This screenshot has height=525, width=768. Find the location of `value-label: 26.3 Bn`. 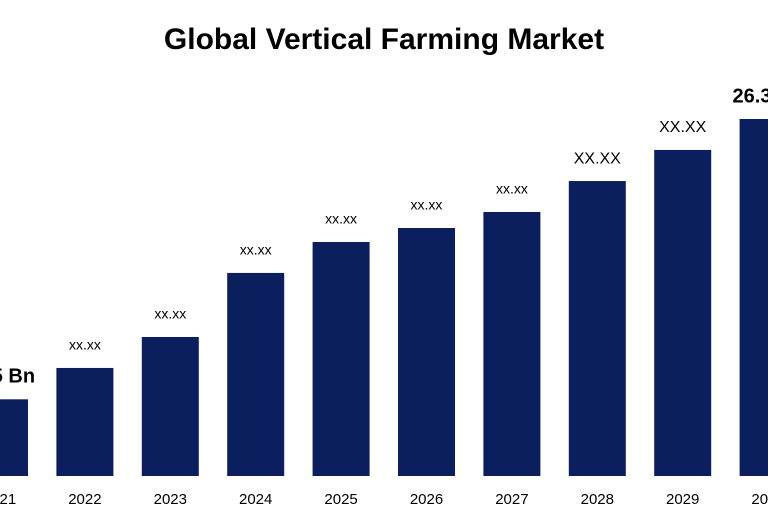

value-label: 26.3 Bn is located at coordinates (750, 96).